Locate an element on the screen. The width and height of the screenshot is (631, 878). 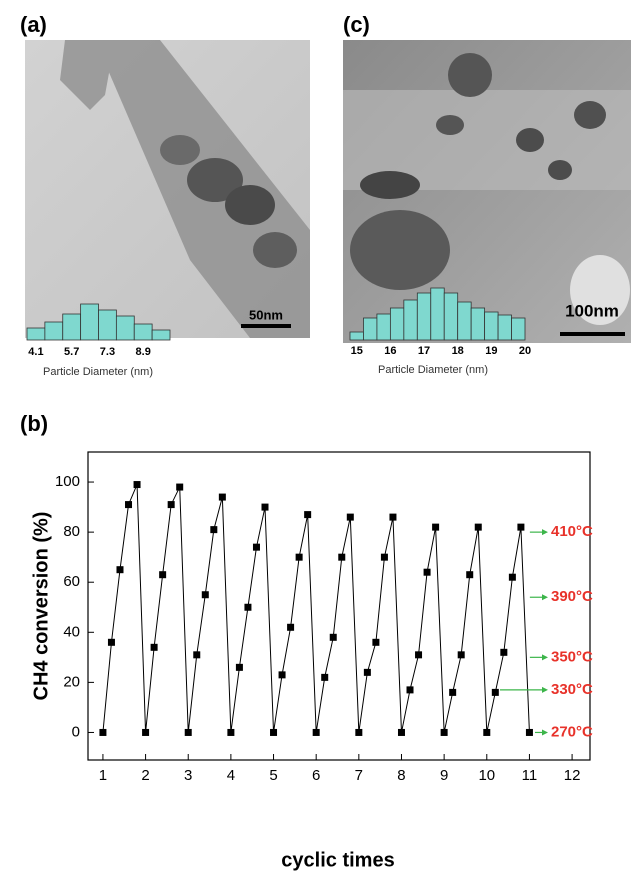
annotation: 330°C is located at coordinates (572, 689).